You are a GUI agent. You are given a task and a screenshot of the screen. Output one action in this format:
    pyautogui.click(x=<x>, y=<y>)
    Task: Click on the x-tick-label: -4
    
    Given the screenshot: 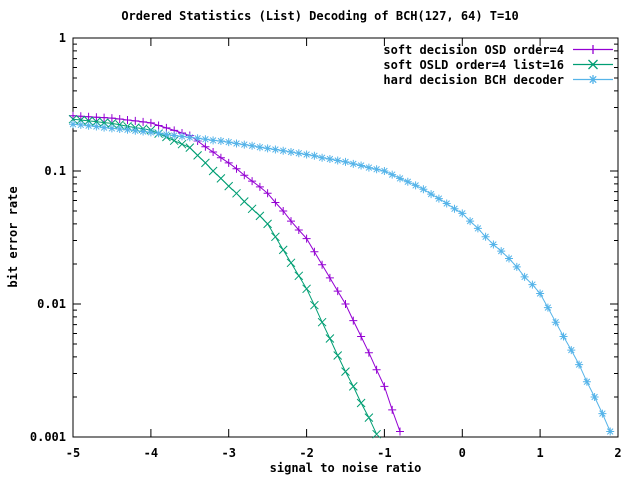 What is the action you would take?
    pyautogui.click(x=151, y=453)
    